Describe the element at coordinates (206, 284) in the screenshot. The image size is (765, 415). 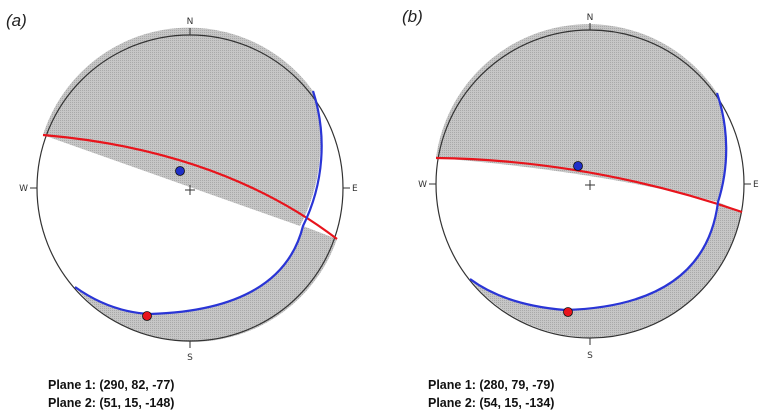
I see `panel-a-compressional-lower` at that location.